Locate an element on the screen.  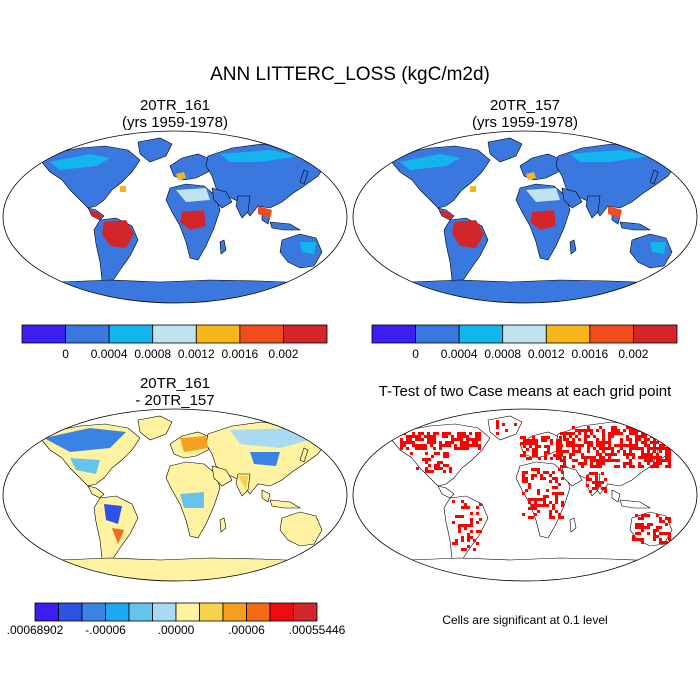
panel-title-difference-line2: - 20TR_157 is located at coordinates (175, 400).